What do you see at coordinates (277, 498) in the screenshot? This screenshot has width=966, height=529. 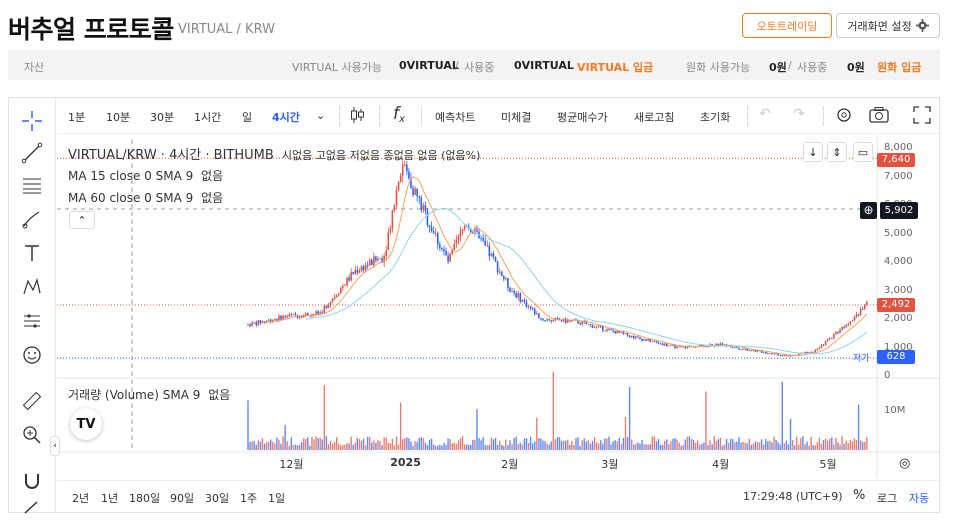 I see `range-1d: 1일` at bounding box center [277, 498].